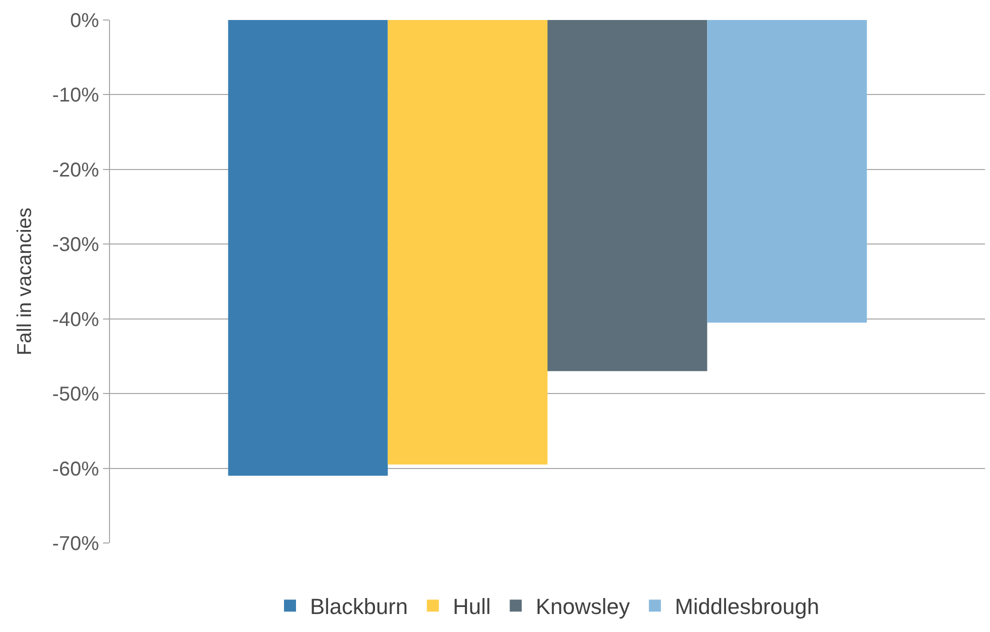 The width and height of the screenshot is (990, 632). What do you see at coordinates (76, 469) in the screenshot?
I see `y-tick-label: -60%` at bounding box center [76, 469].